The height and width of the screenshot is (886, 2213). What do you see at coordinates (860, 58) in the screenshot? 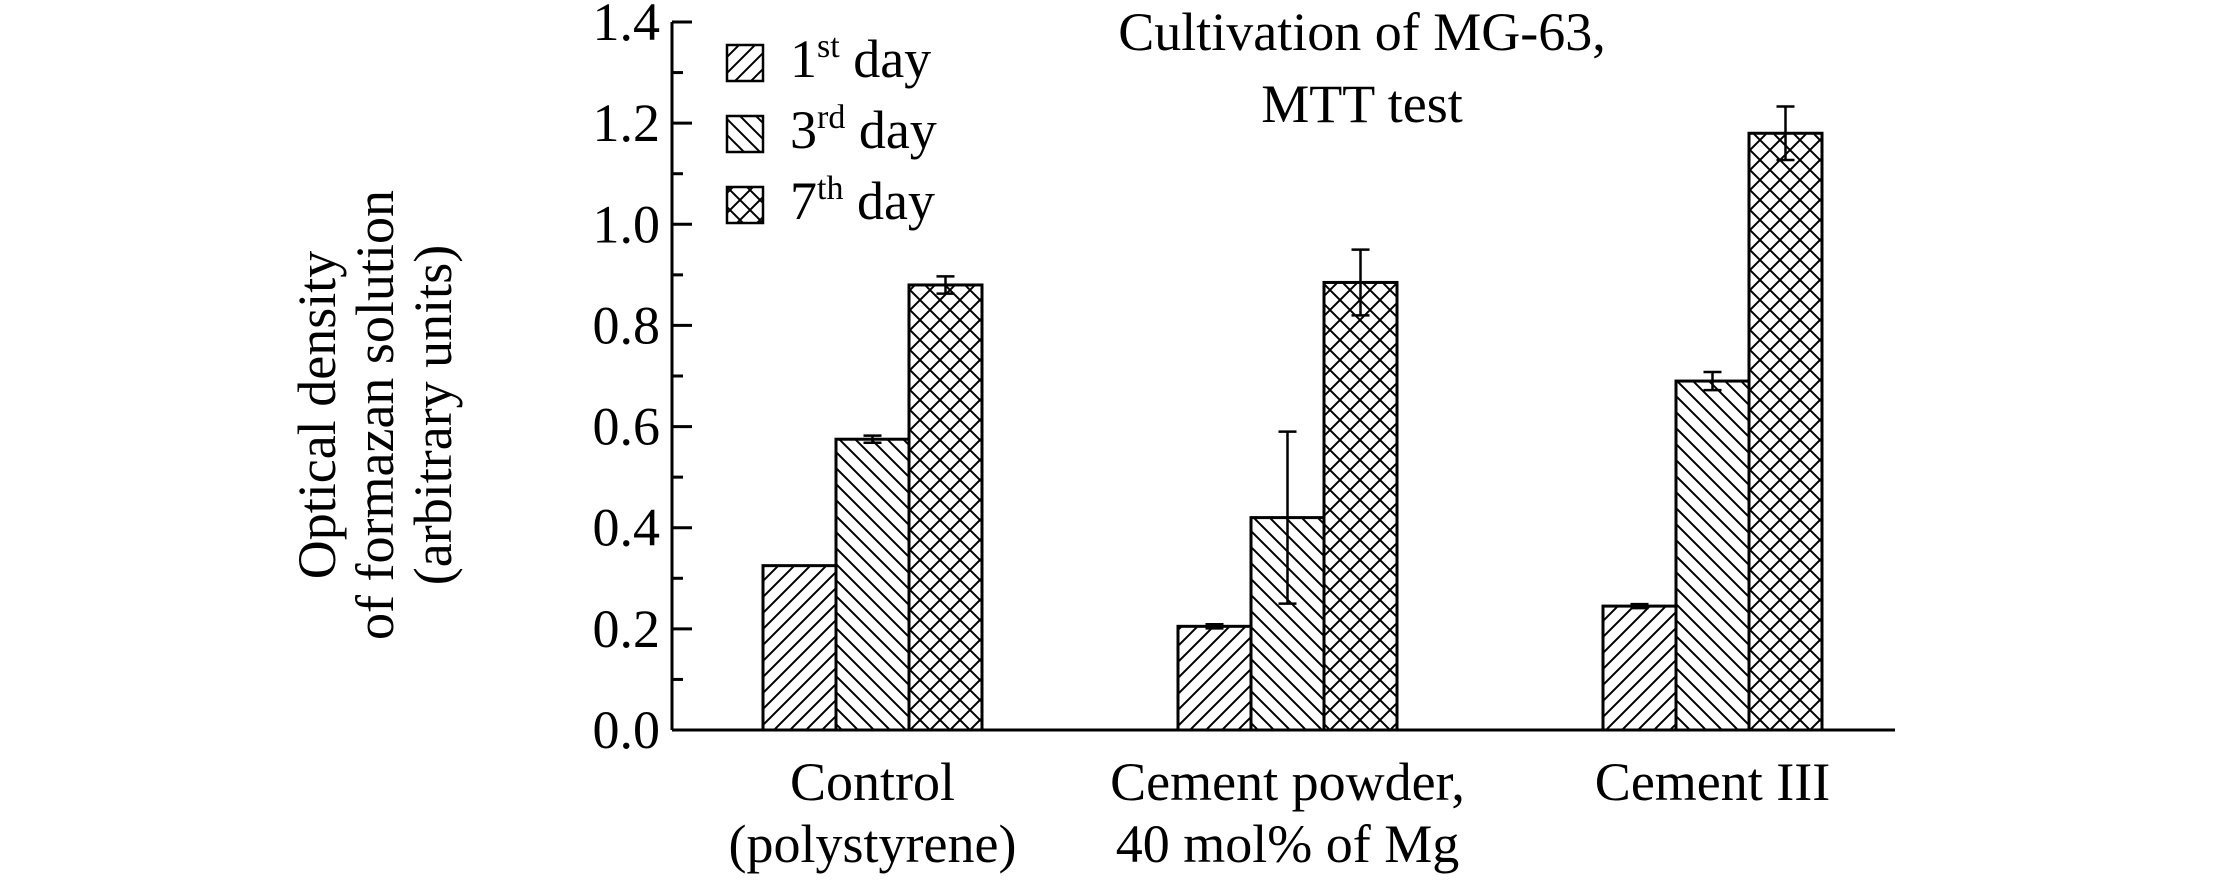
I see `legend-label: 1st day` at bounding box center [860, 58].